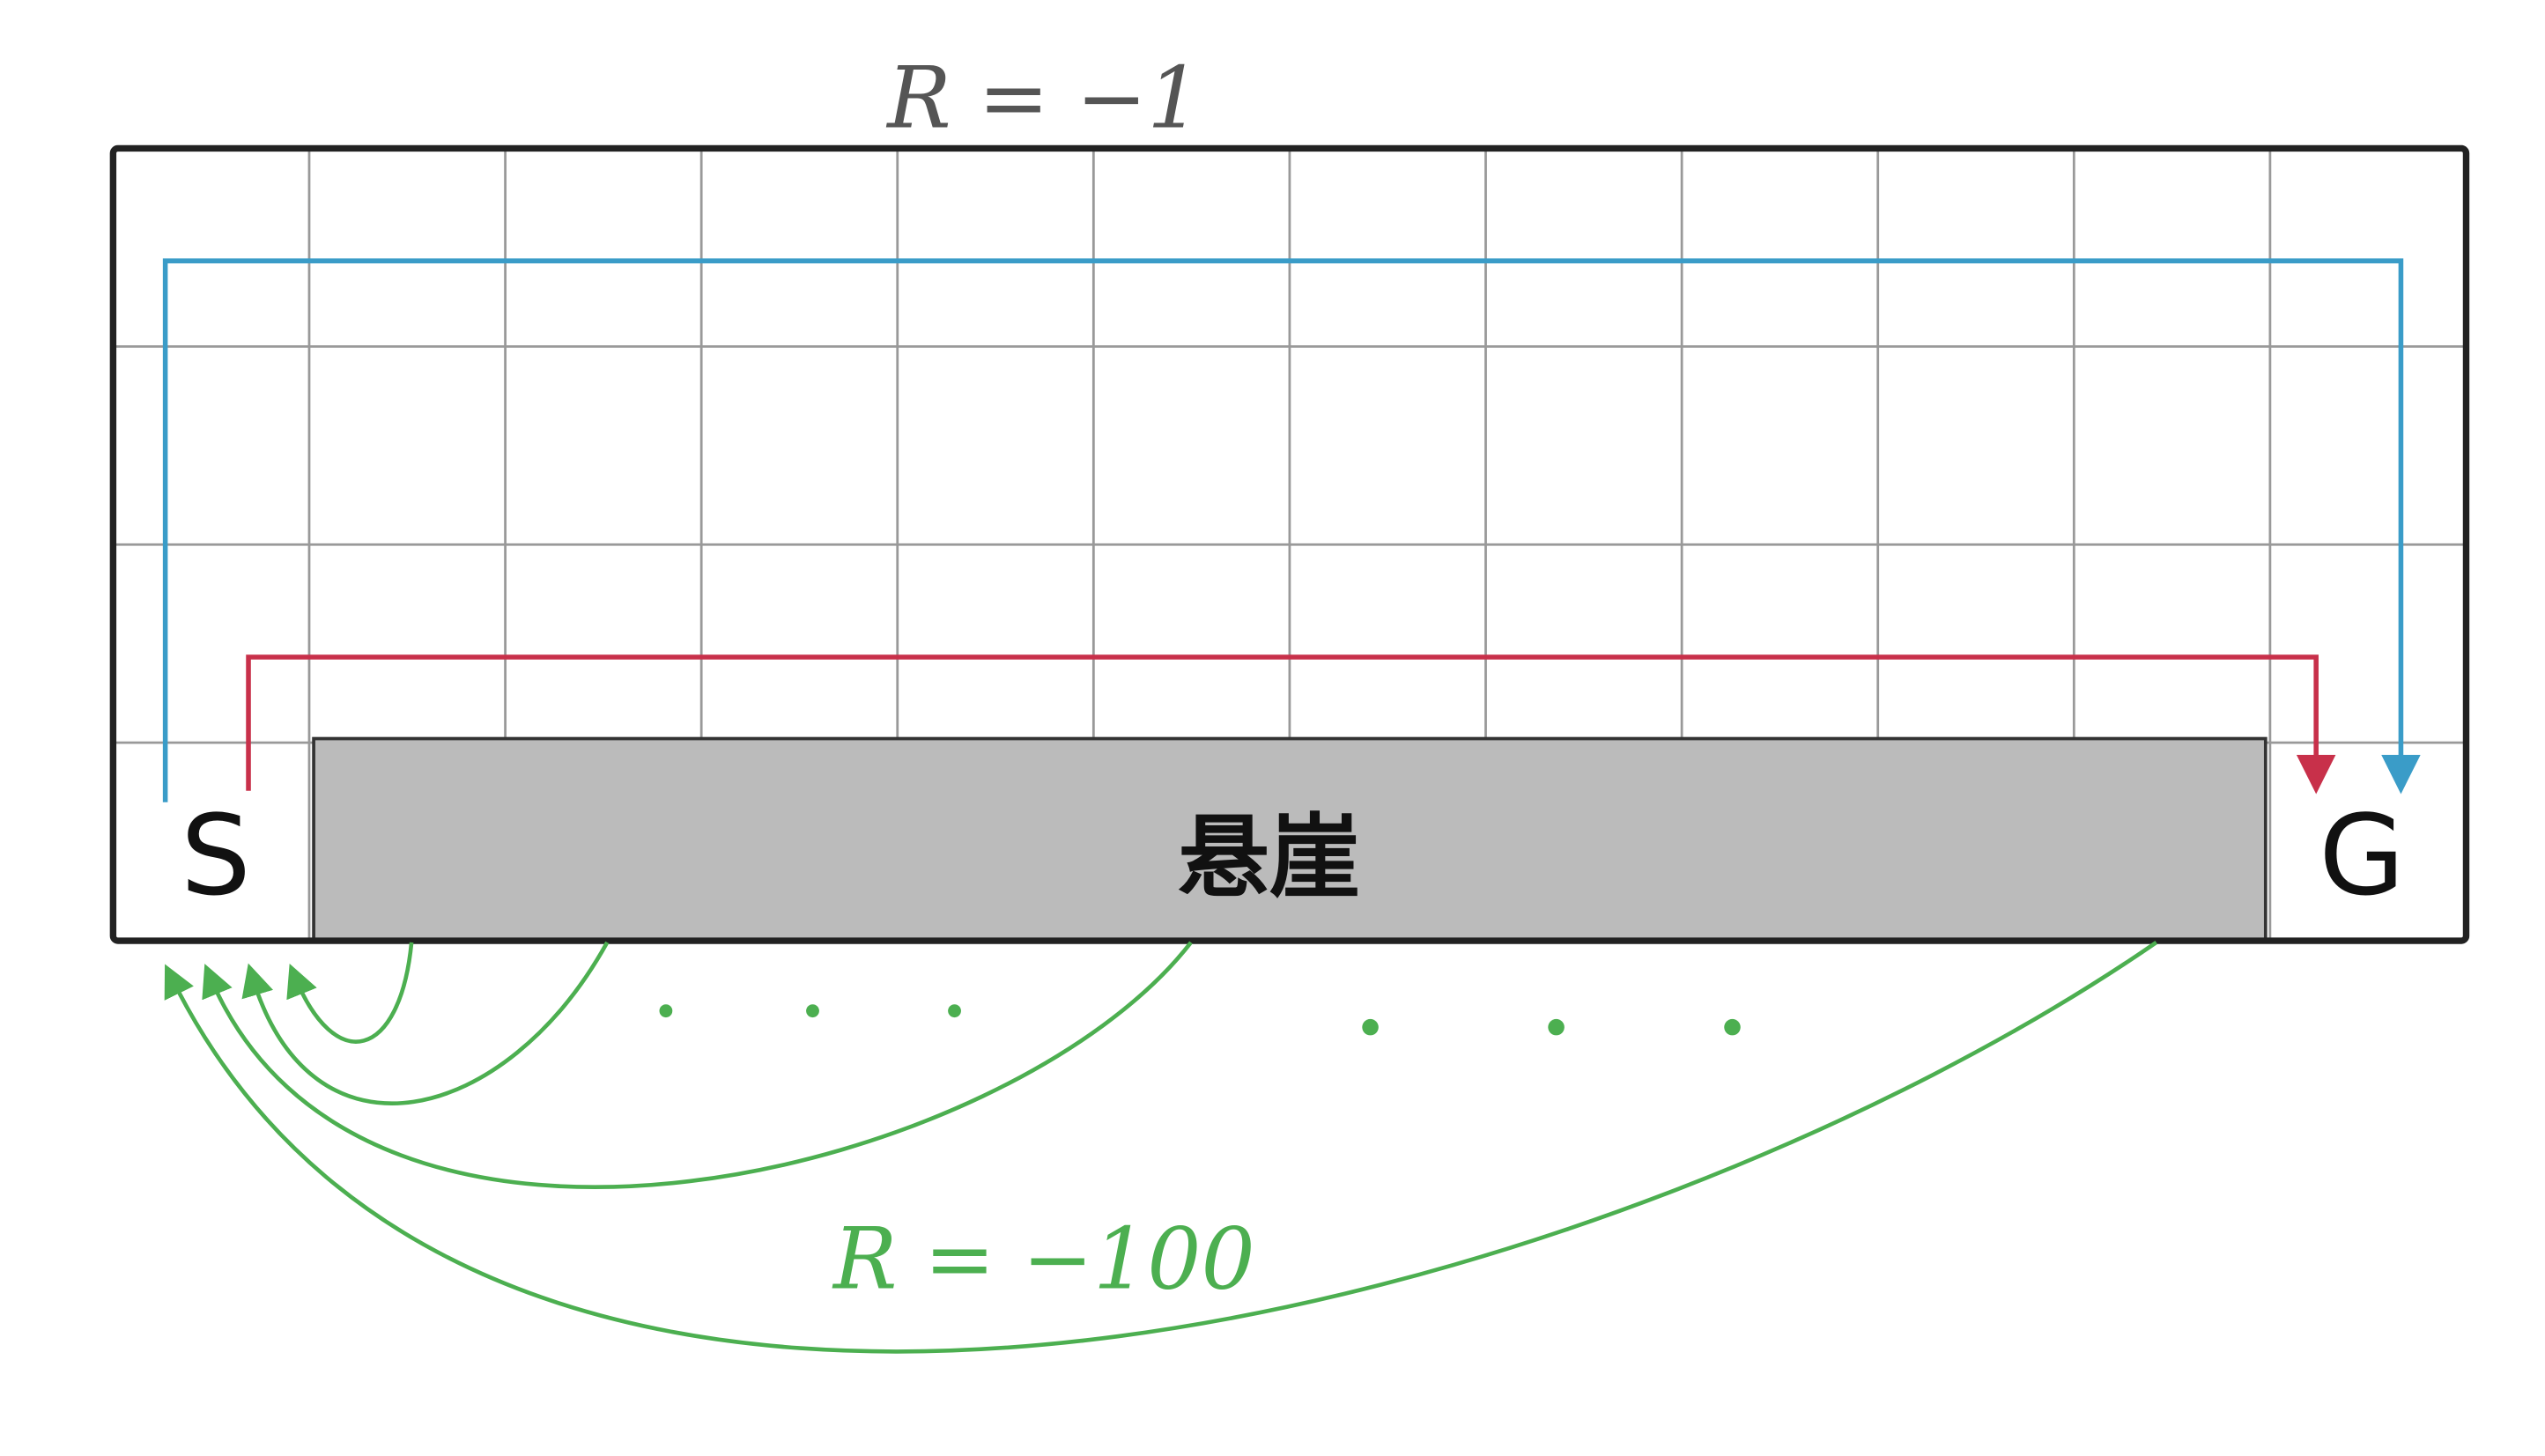 This screenshot has width=2545, height=1456. I want to click on bottom-reward-label: R = −100, so click(1043, 1258).